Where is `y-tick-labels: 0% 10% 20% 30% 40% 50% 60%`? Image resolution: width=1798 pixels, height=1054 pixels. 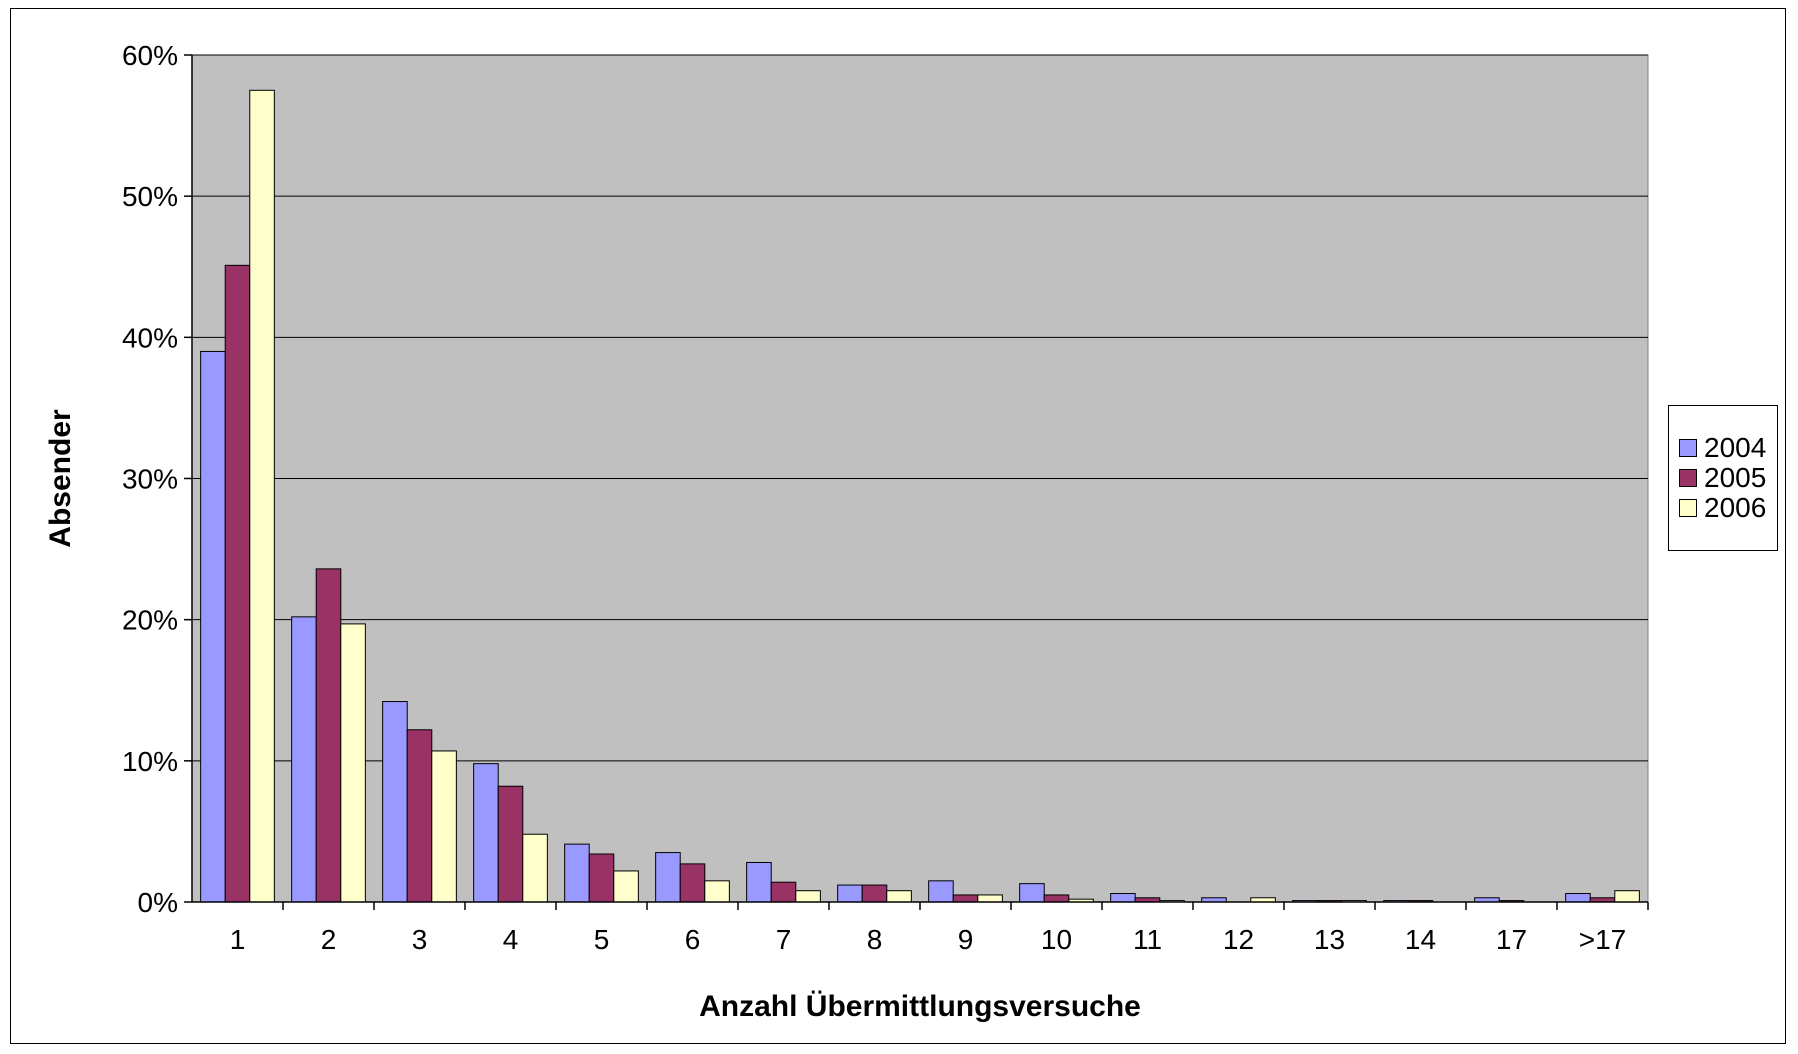 y-tick-labels: 0% 10% 20% 30% 40% 50% 60% is located at coordinates (150, 479).